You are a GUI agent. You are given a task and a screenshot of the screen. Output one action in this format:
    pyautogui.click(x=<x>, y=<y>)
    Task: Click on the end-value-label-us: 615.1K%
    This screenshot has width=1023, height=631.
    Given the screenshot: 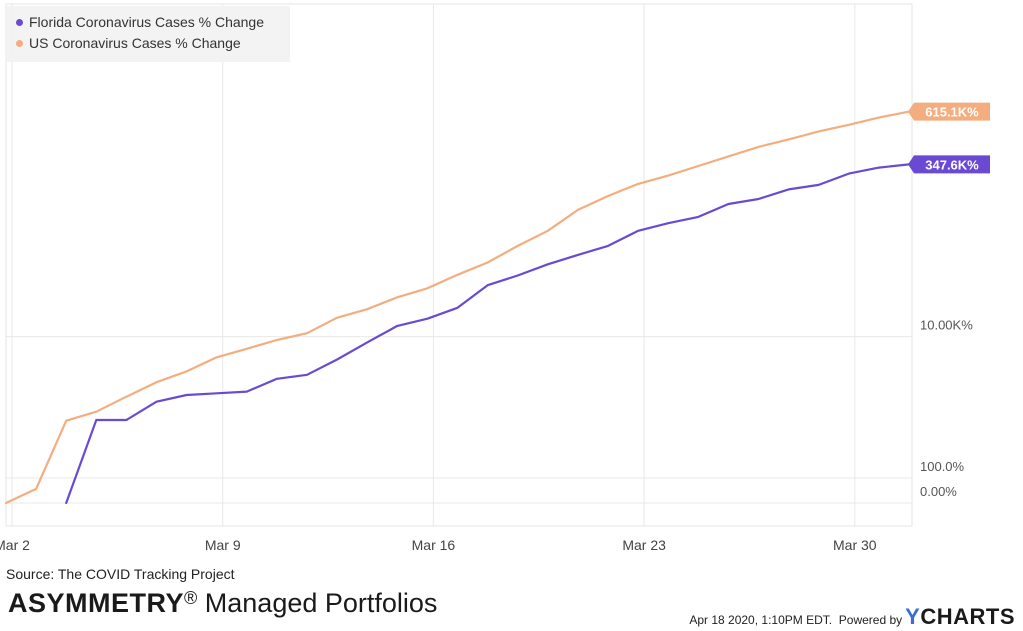 What is the action you would take?
    pyautogui.click(x=949, y=111)
    